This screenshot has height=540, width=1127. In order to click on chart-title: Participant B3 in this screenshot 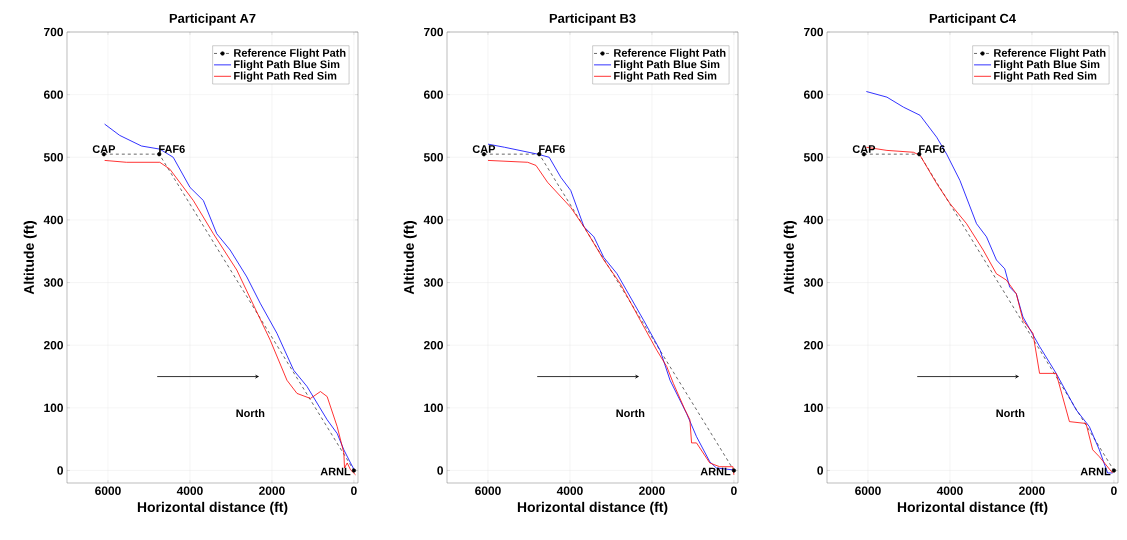, I will do `click(592, 19)`.